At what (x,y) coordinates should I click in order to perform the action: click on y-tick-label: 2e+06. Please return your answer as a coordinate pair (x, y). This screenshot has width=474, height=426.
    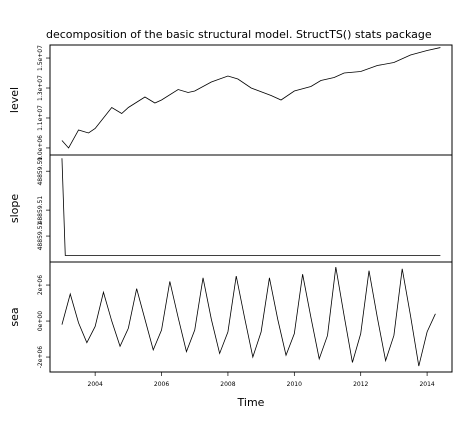
    Looking at the image, I should click on (40, 285).